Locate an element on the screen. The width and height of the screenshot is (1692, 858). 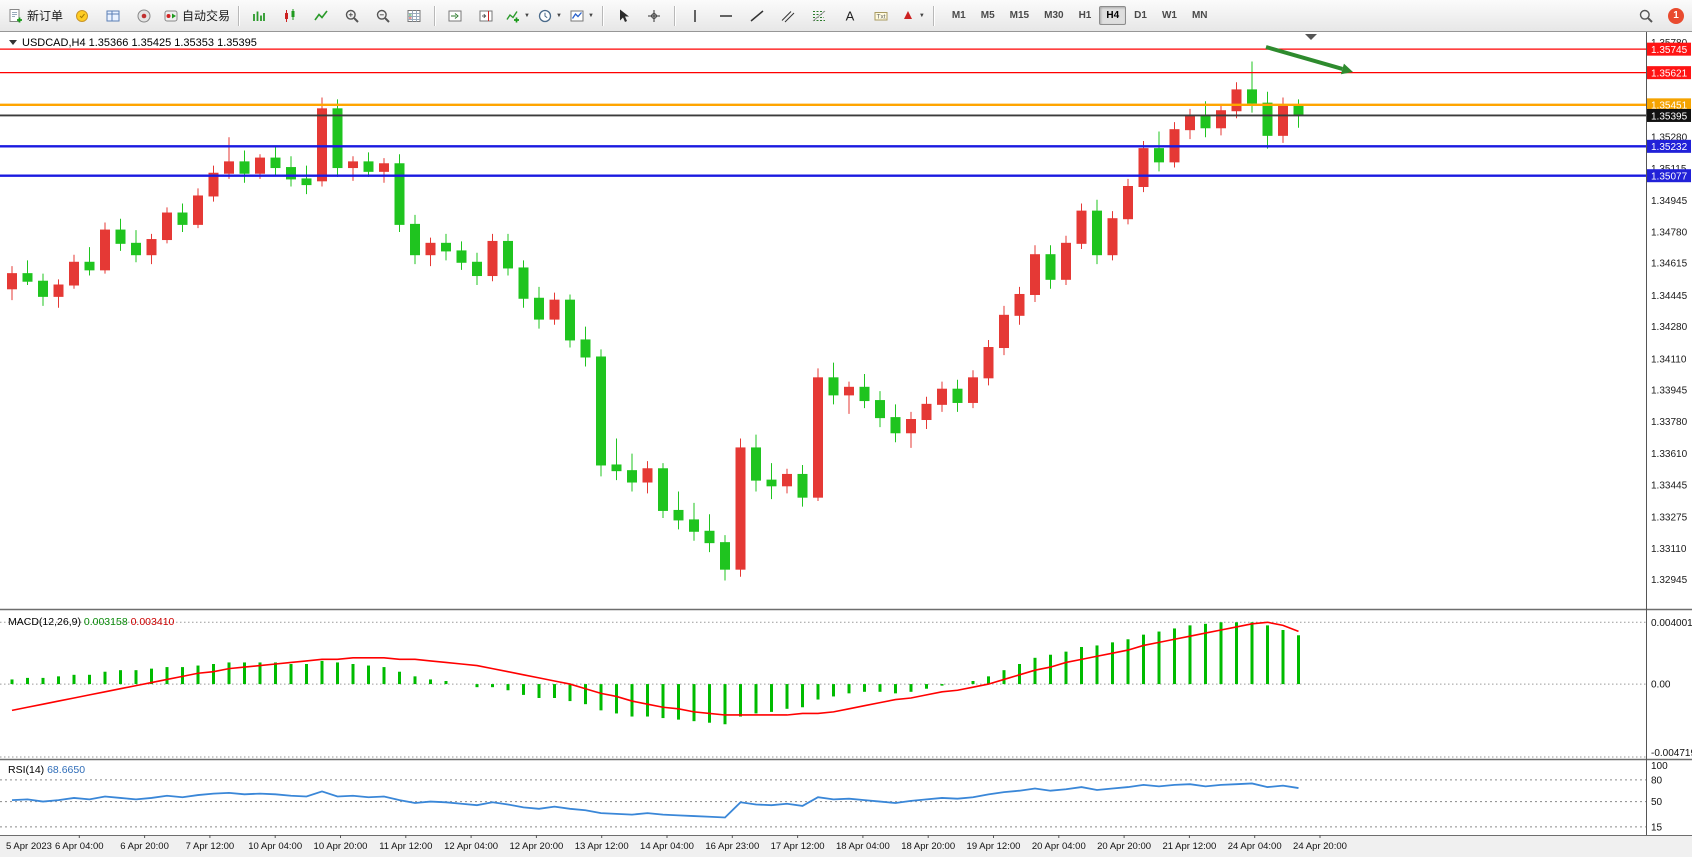
auto-trading-label: 自动交易 is located at coordinates (206, 16).